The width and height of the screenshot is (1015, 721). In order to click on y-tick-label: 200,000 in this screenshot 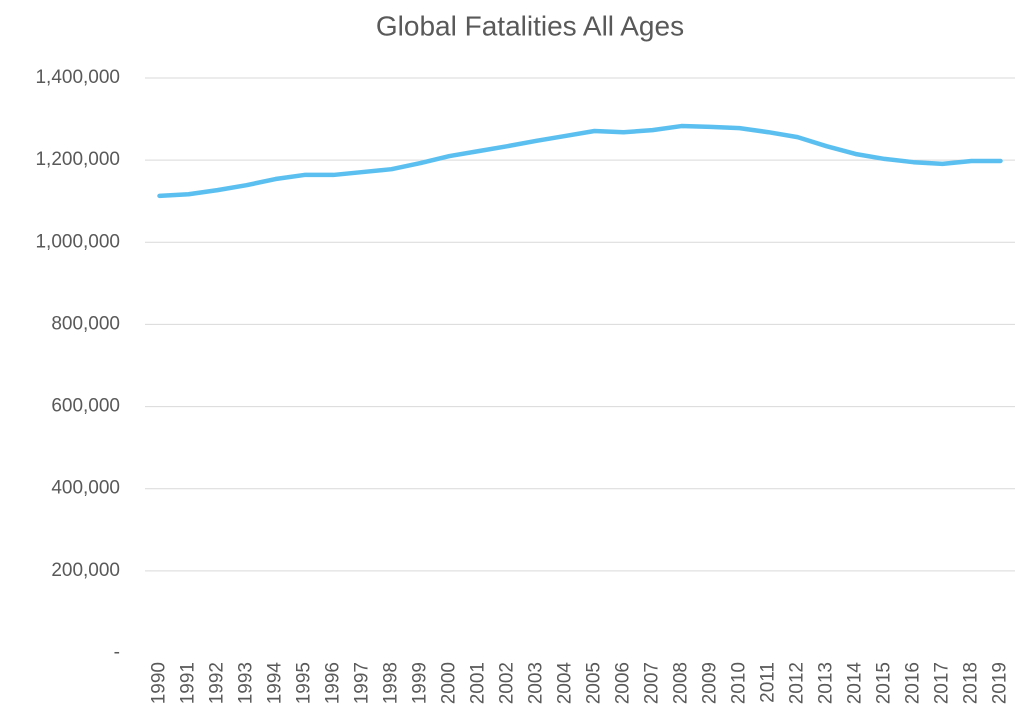, I will do `click(85, 570)`.